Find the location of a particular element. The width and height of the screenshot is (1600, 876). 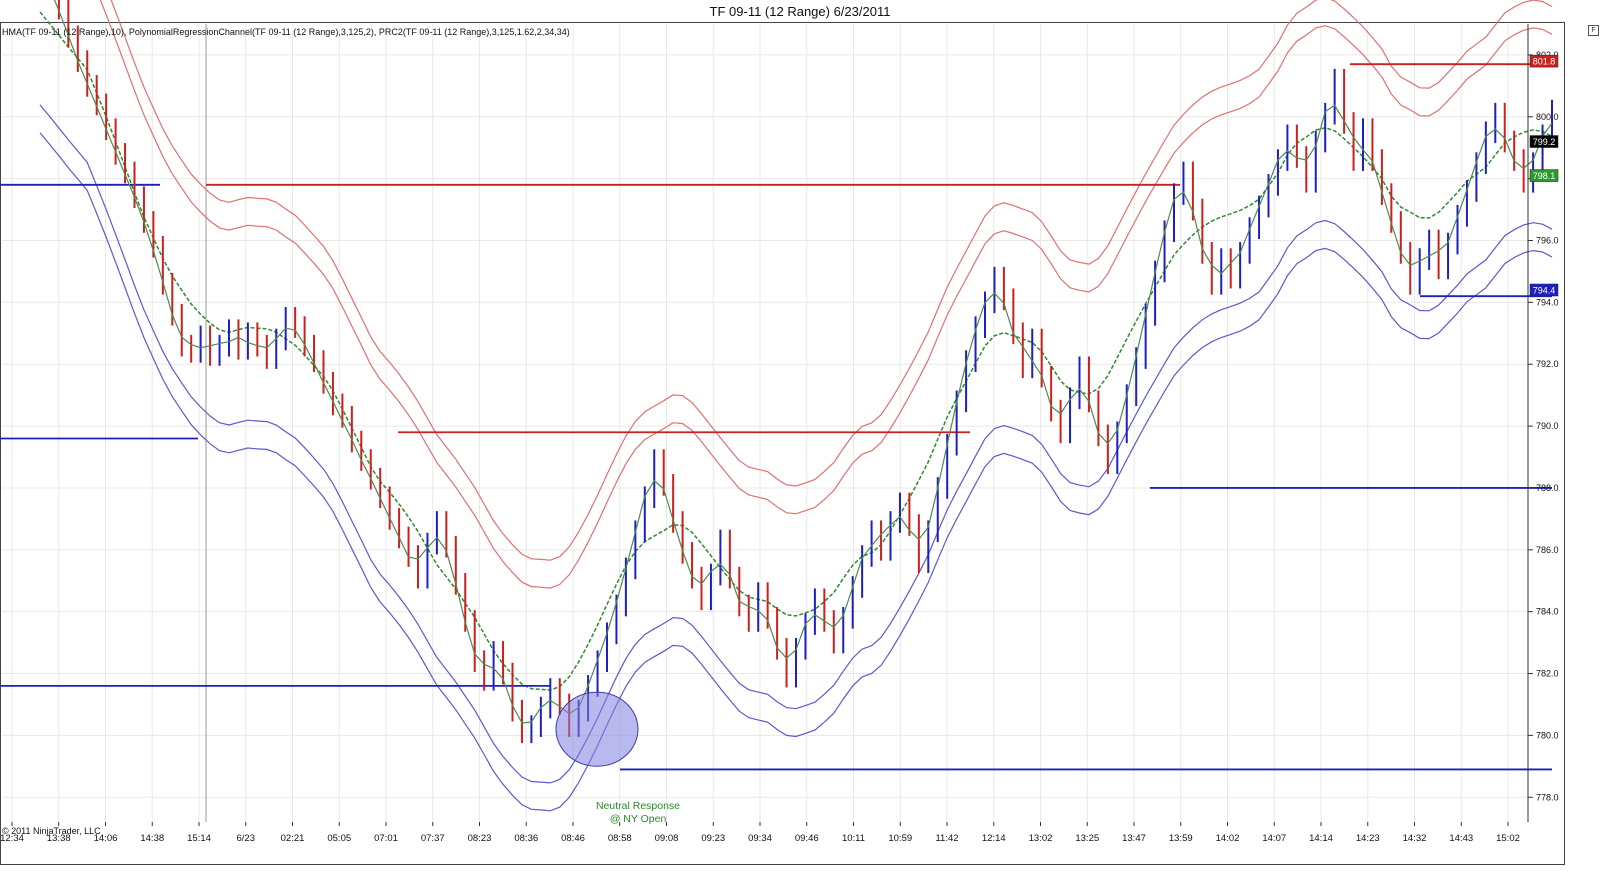

y-tick-label: 786.0 is located at coordinates (1547, 550).